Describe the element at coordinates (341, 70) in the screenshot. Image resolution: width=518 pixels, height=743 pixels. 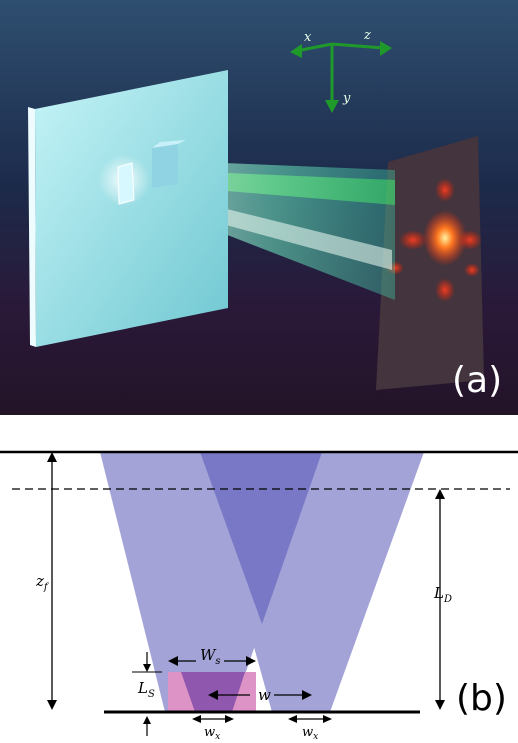
I see `coordinate-axes: x z y` at that location.